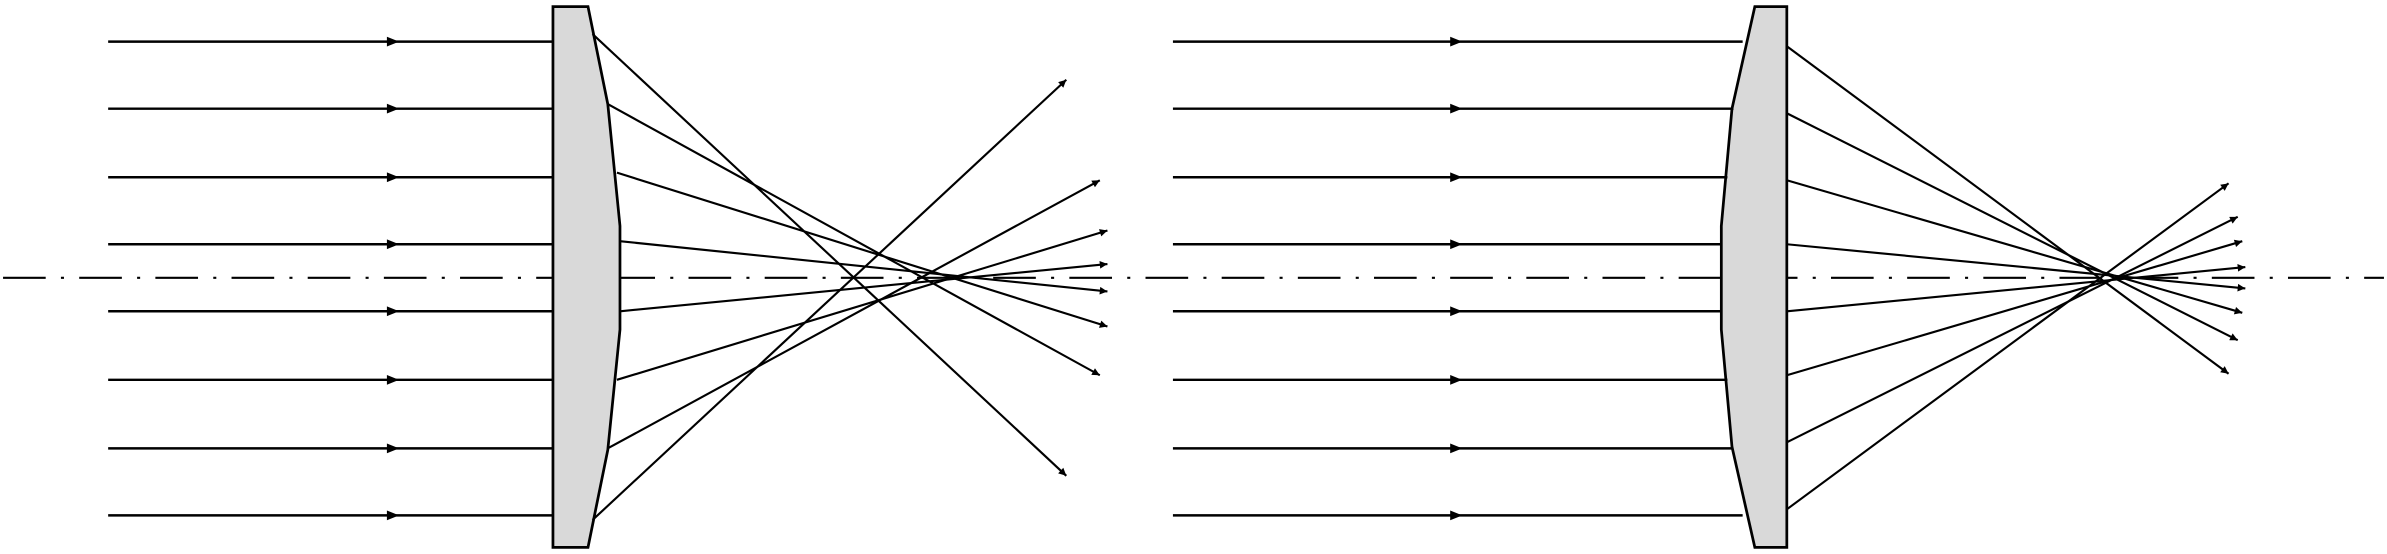  What do you see at coordinates (1754, 277) in the screenshot?
I see `right-lens` at bounding box center [1754, 277].